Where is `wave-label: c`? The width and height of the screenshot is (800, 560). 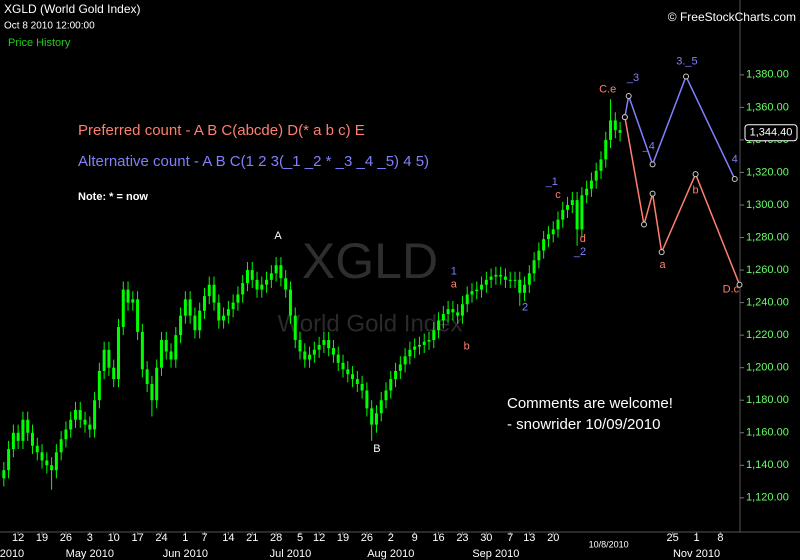
wave-label: c is located at coordinates (558, 195).